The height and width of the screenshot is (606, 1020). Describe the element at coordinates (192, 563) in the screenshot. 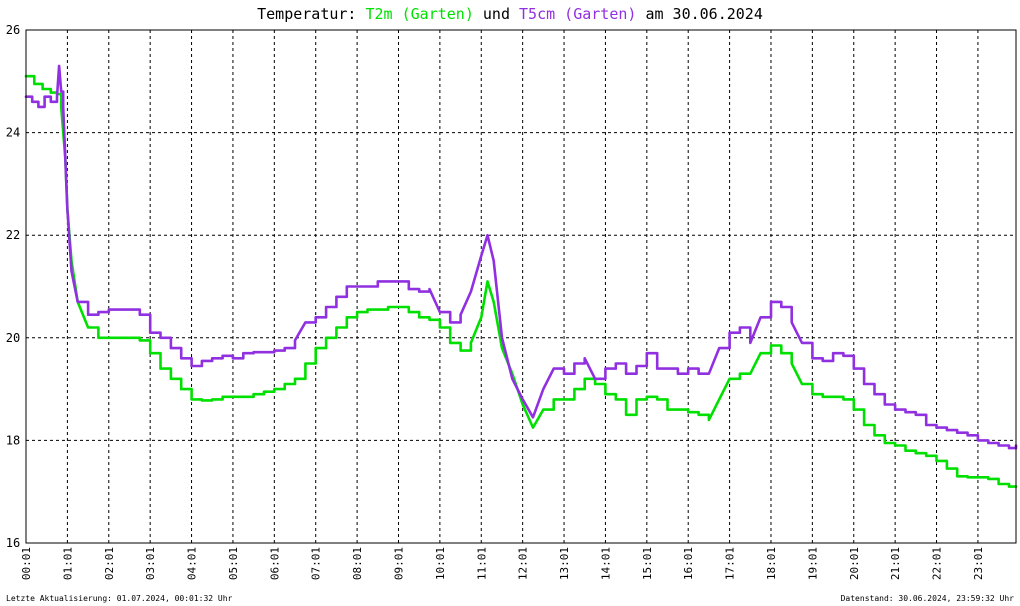

I see `x-tick-label: 04:01` at that location.